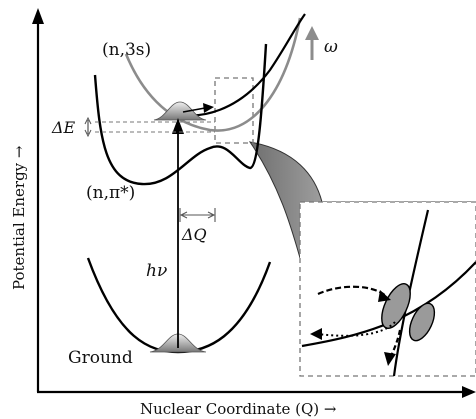 The width and height of the screenshot is (476, 419). Describe the element at coordinates (422, 322) in the screenshot. I see `inset-wavepacket-right` at that location.